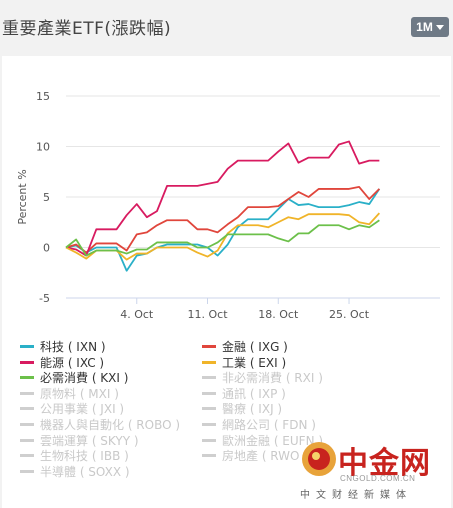 The height and width of the screenshot is (508, 453). Describe the element at coordinates (110, 425) in the screenshot. I see `legend-label: 機器人與自動化 ( ROBO )` at that location.